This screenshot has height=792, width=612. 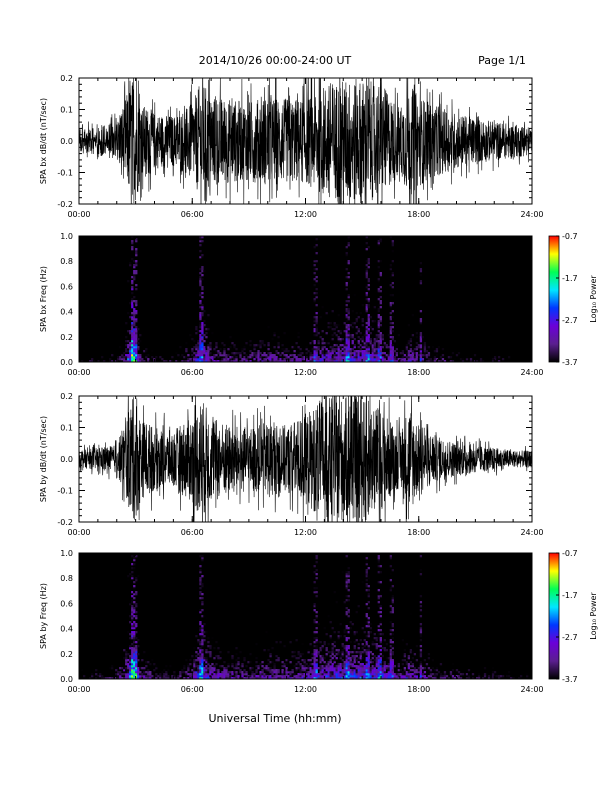 What do you see at coordinates (305, 299) in the screenshot?
I see `spectrogram-background` at bounding box center [305, 299].